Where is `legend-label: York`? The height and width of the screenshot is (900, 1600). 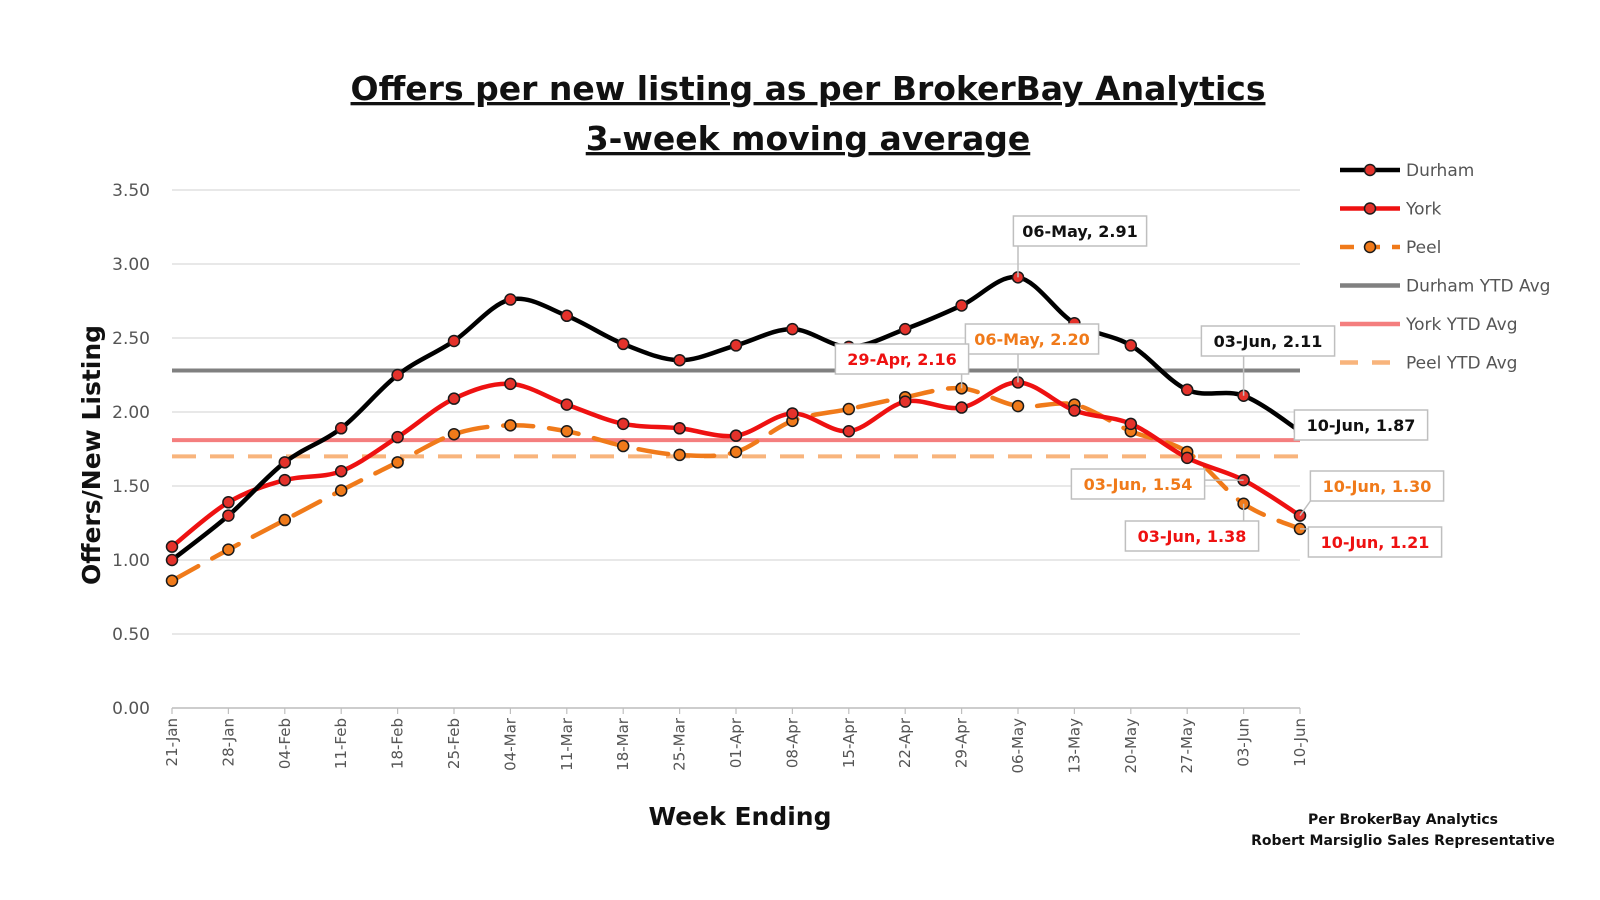
legend-label: York is located at coordinates (1423, 210).